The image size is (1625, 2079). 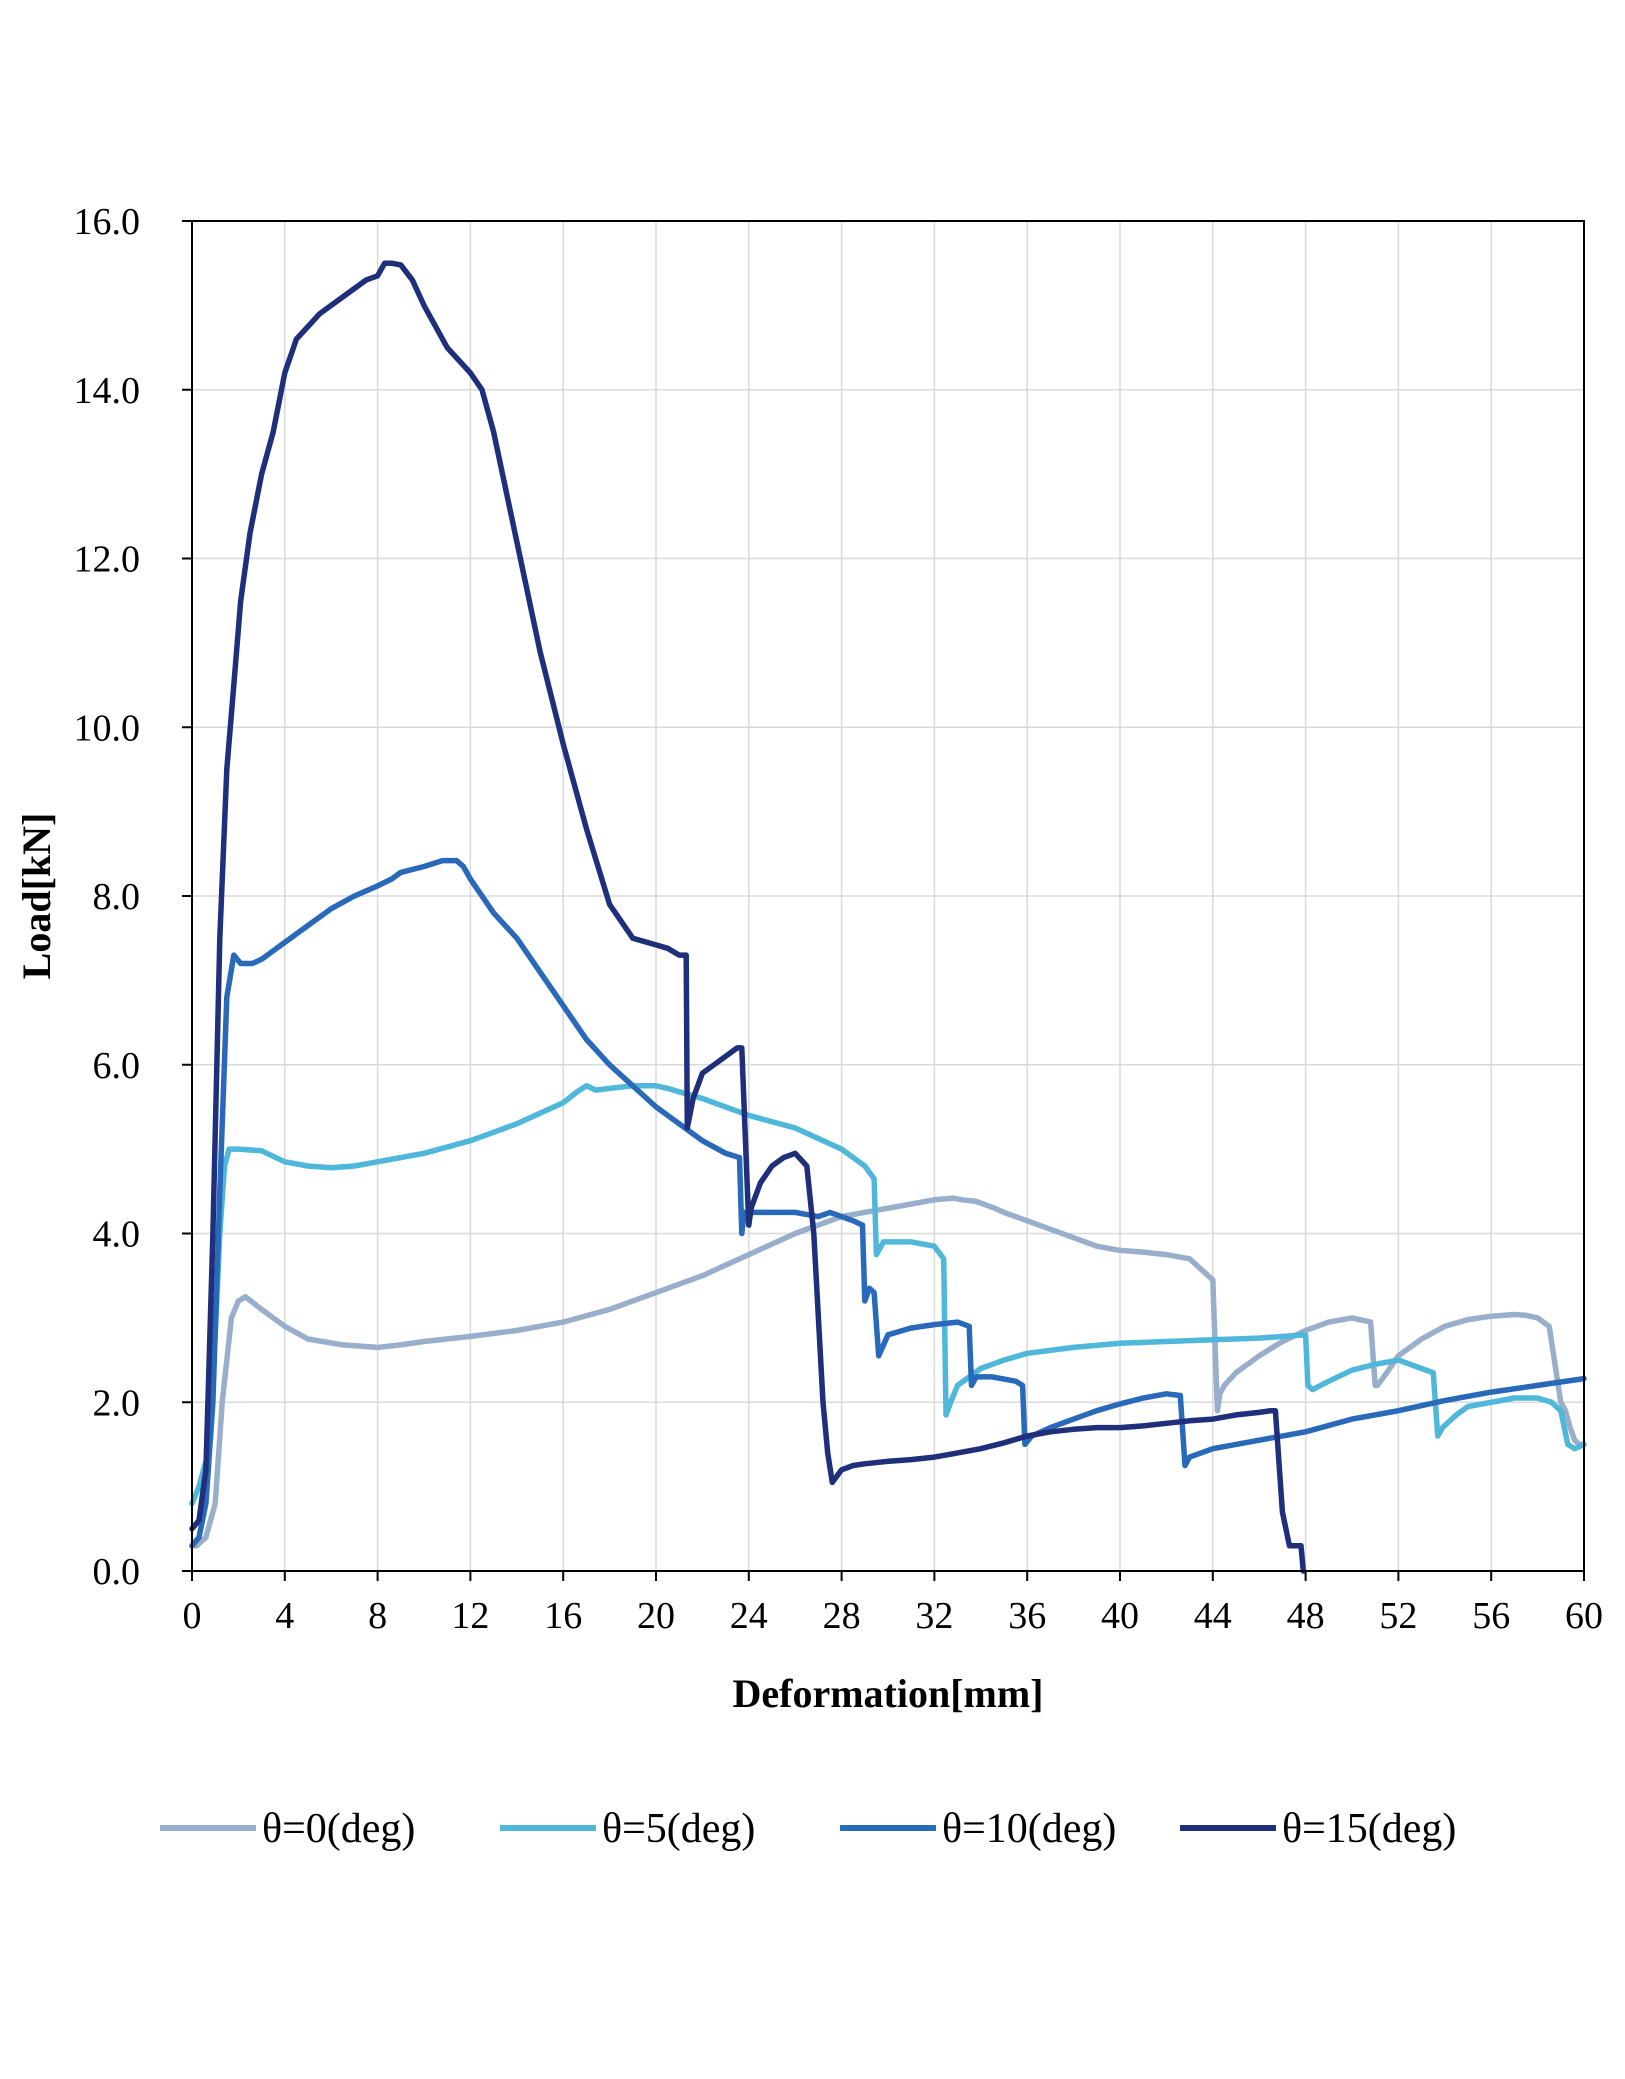 I want to click on x-tick-label: 60, so click(x=1584, y=1616).